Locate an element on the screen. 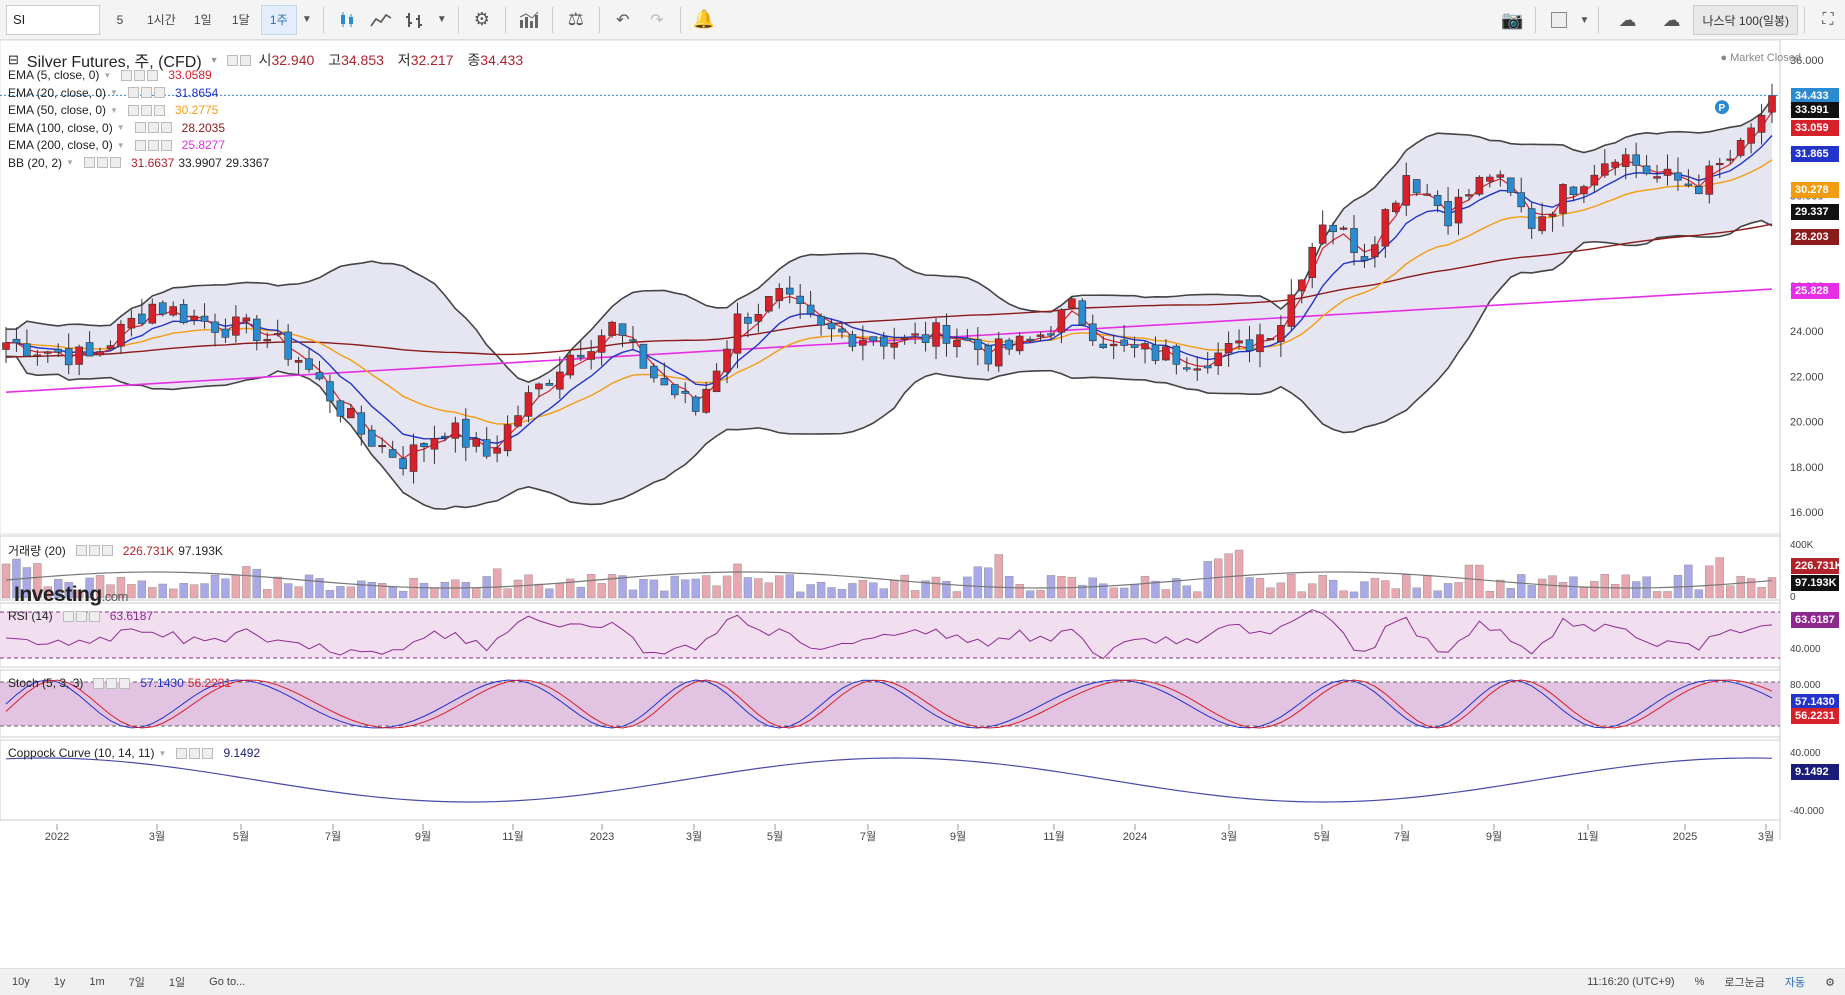 The height and width of the screenshot is (995, 1845). range-7d: 7일 is located at coordinates (136, 983).